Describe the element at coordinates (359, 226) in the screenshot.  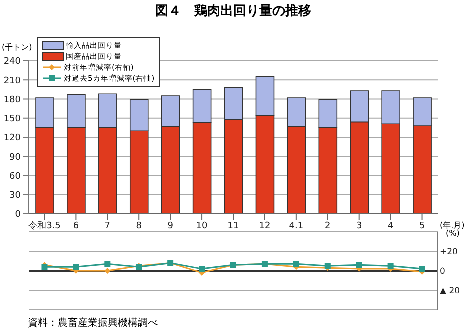
I see `x-tick-label: 3` at that location.